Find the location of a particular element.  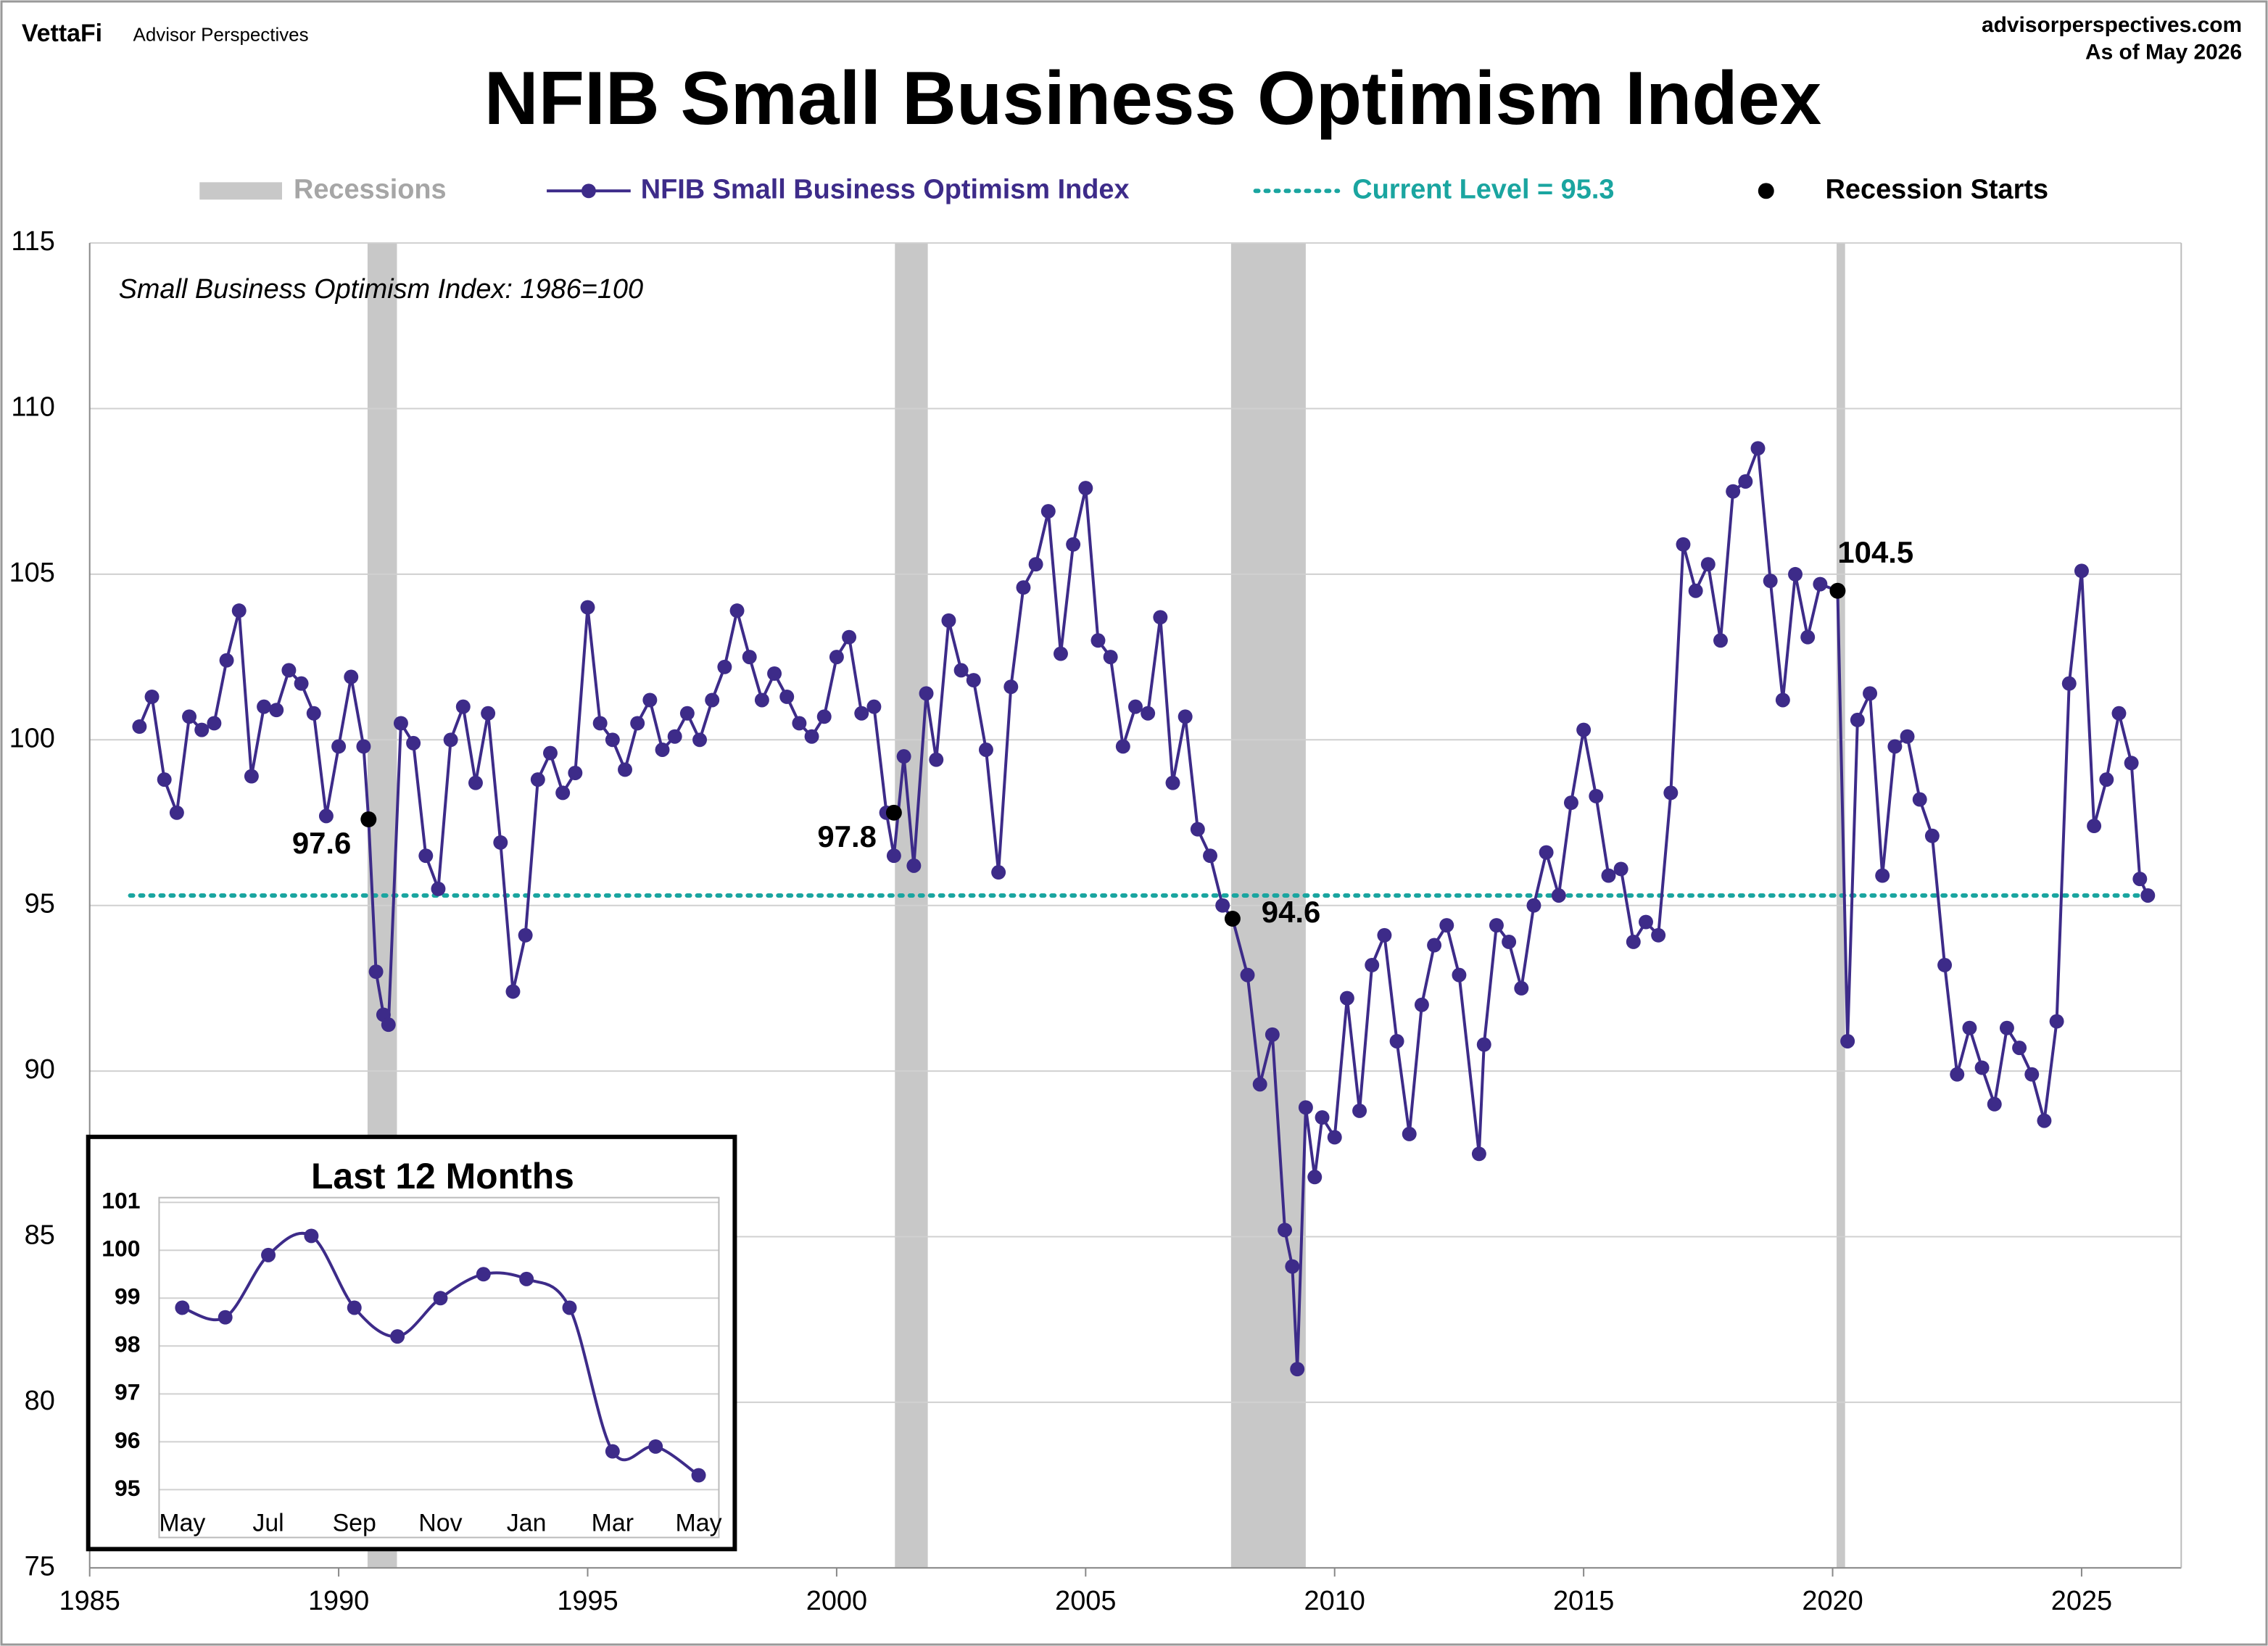

site: advisorperspectives.com is located at coordinates (2112, 25).